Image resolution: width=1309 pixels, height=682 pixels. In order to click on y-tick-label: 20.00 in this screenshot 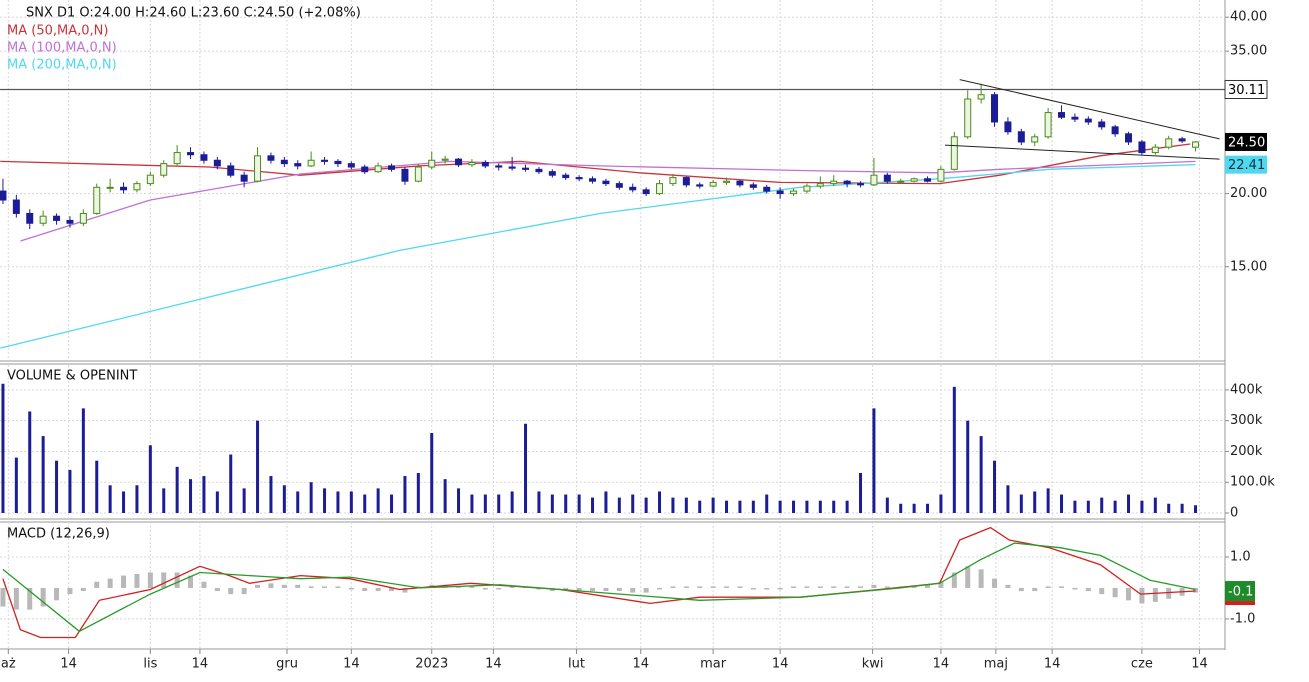, I will do `click(1248, 193)`.